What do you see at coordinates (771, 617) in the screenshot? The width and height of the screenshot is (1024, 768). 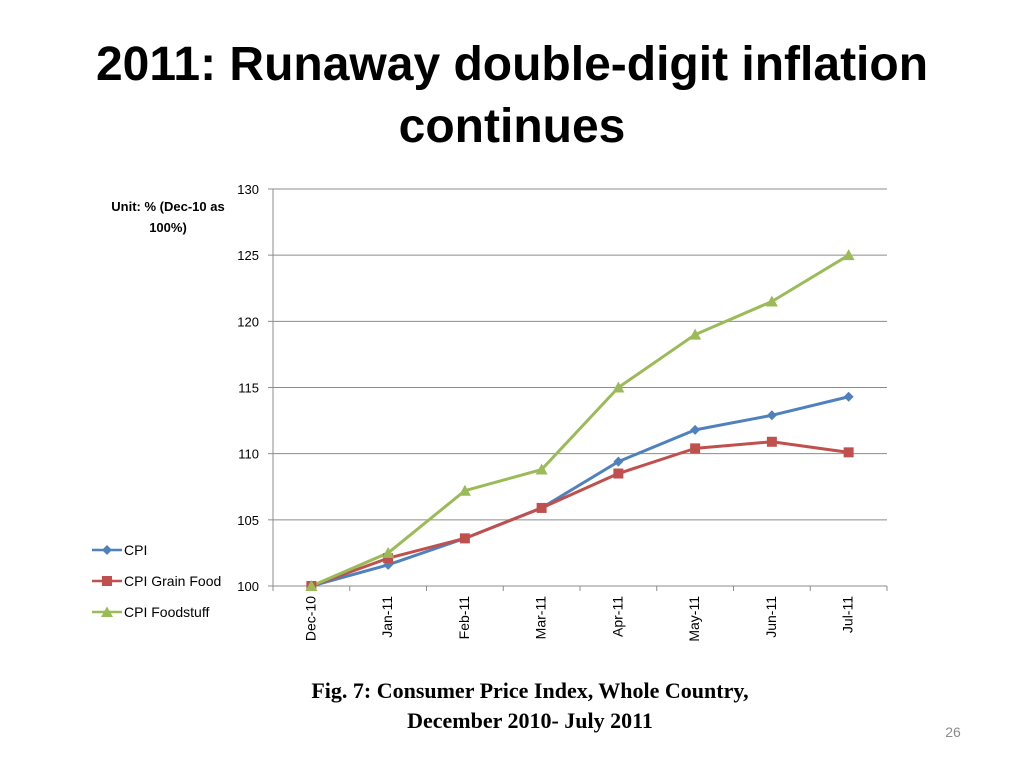 I see `x-tick-label-Jun-11: Jun-11` at bounding box center [771, 617].